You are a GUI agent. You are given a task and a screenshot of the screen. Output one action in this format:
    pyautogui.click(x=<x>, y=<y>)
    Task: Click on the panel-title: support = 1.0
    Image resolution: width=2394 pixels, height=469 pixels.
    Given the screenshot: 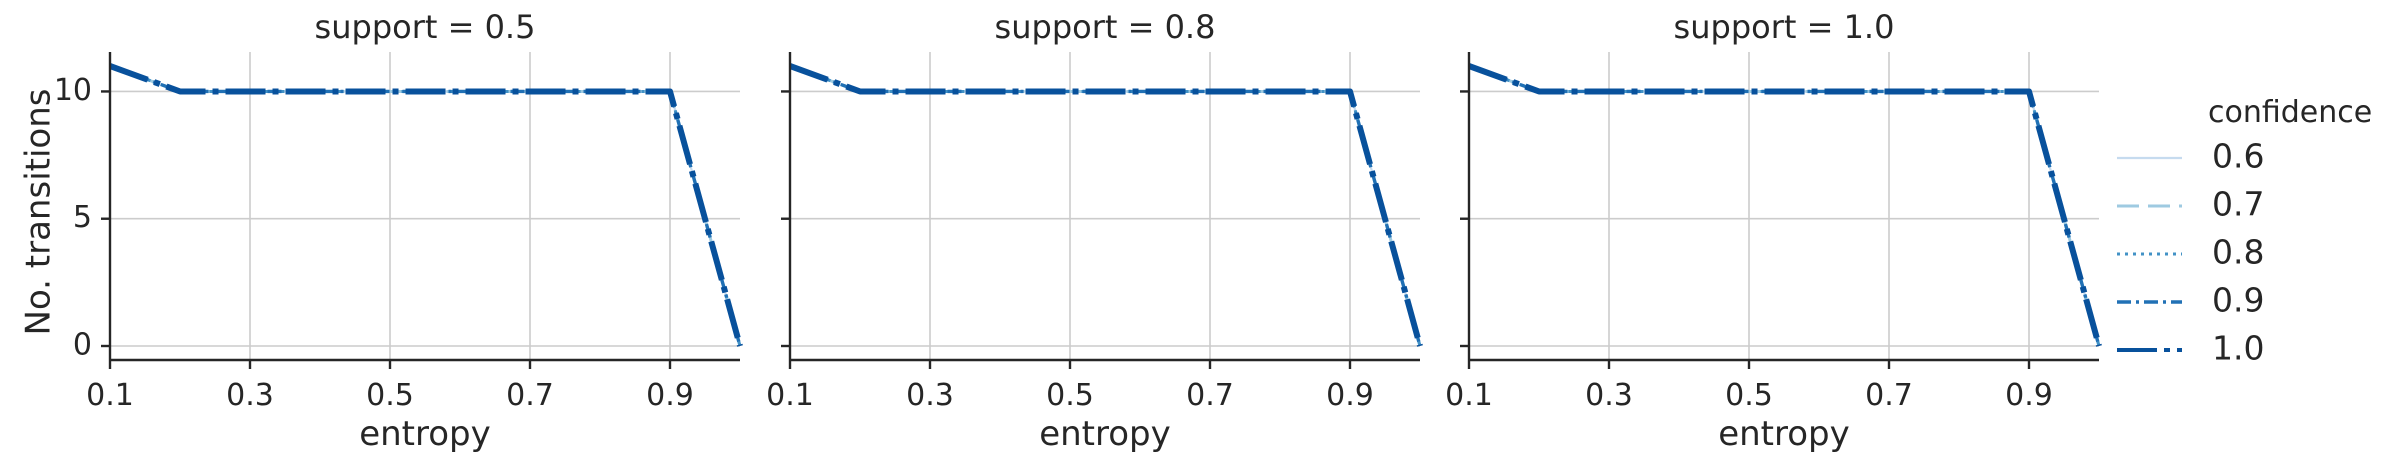 What is the action you would take?
    pyautogui.click(x=1784, y=27)
    